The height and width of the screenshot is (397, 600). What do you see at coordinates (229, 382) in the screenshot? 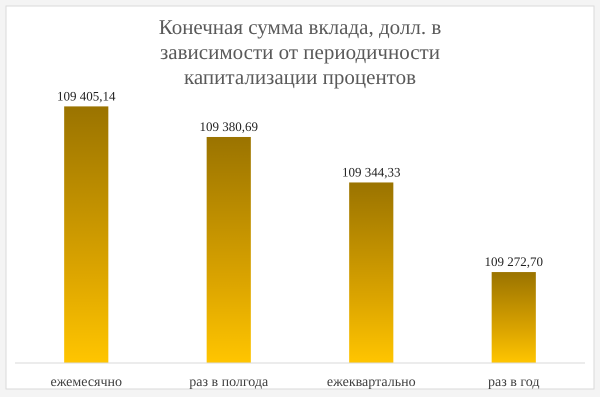
I see `x-tick-label: раз в полгода` at bounding box center [229, 382].